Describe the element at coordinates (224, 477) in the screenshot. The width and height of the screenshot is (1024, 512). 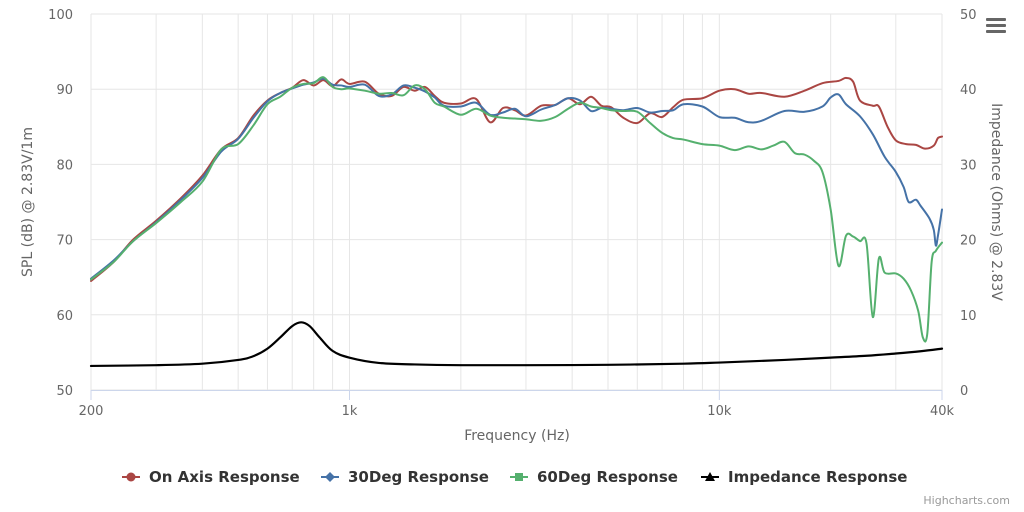
I see `legend-label: On Axis Response` at that location.